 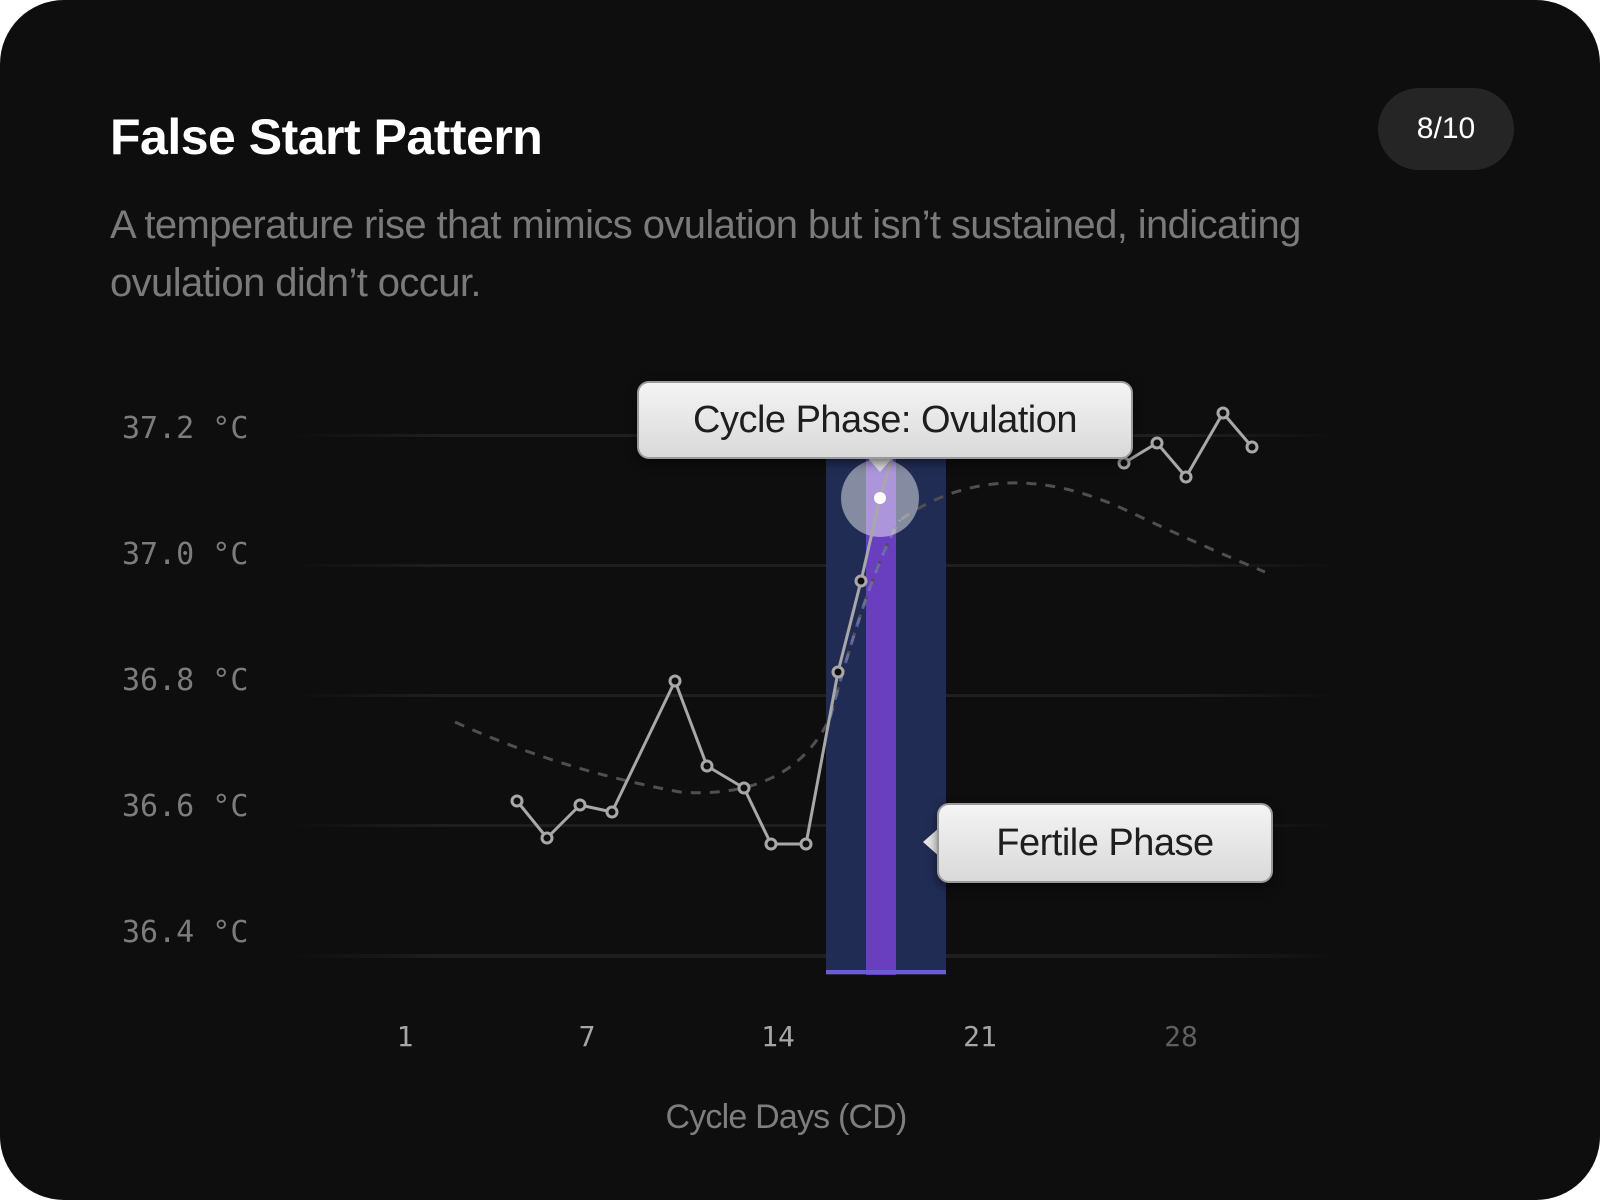 What do you see at coordinates (880, 464) in the screenshot?
I see `ovulation-tooltip-pointer` at bounding box center [880, 464].